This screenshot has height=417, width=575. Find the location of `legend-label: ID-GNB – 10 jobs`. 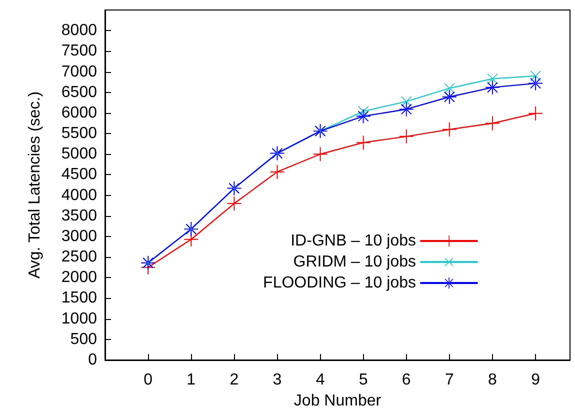

legend-label: ID-GNB – 10 jobs is located at coordinates (353, 241).